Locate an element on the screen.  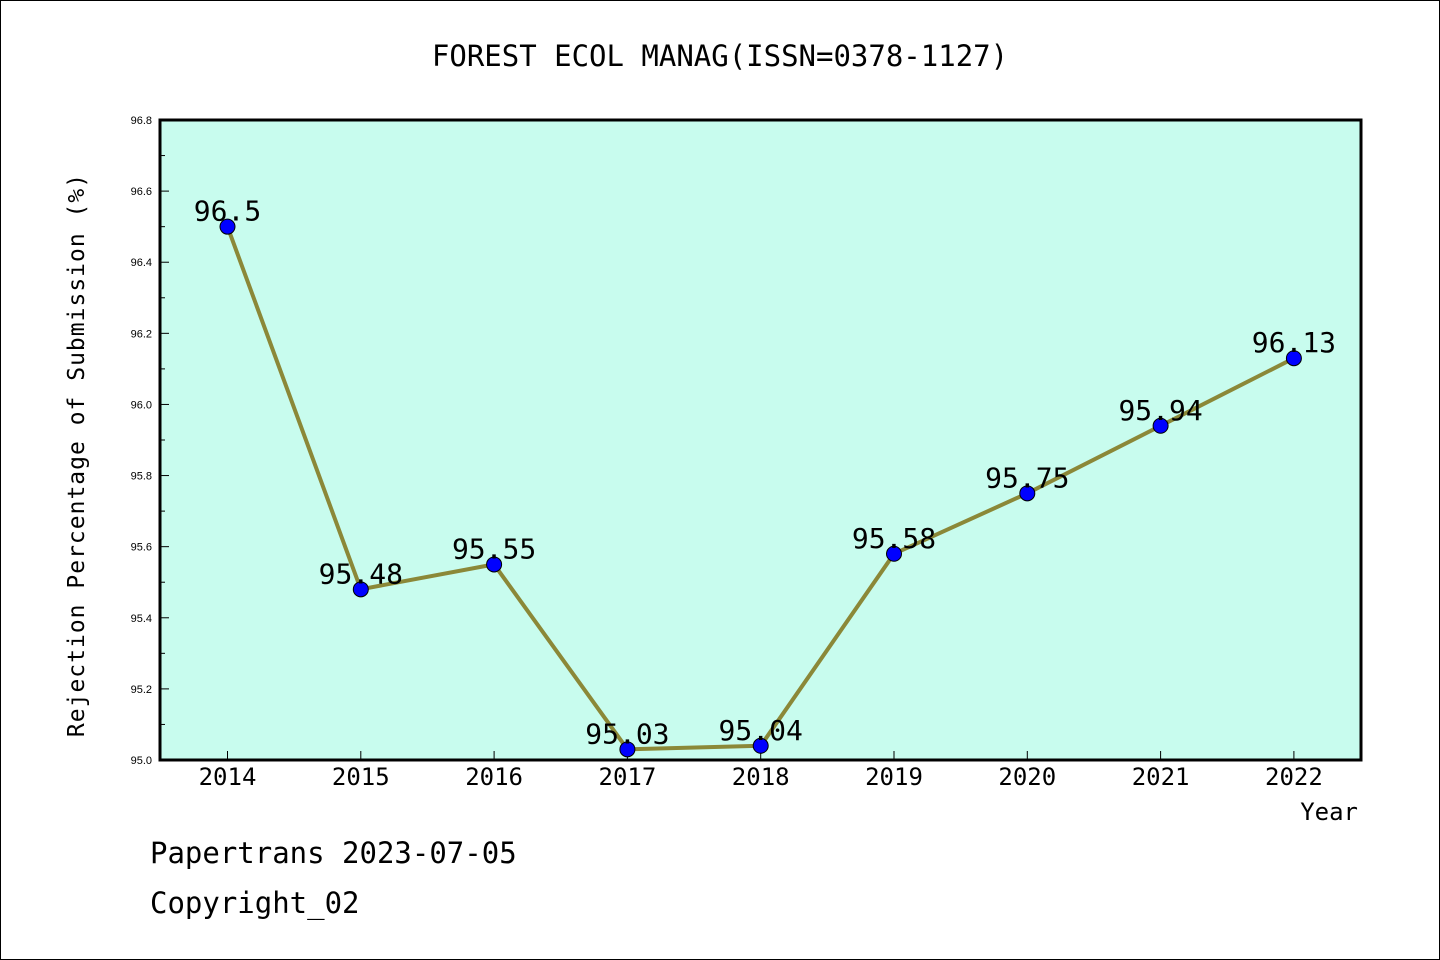
data-label: 95.75 is located at coordinates (1027, 477).